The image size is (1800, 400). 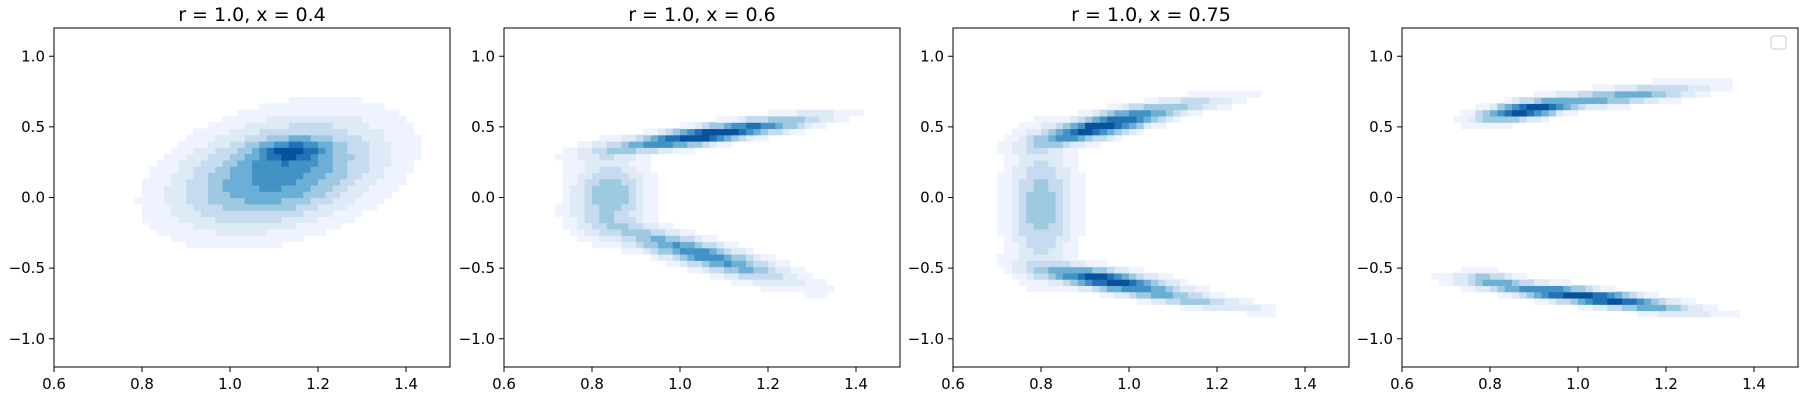 What do you see at coordinates (27, 268) in the screenshot?
I see `y-tick-label: −0.5` at bounding box center [27, 268].